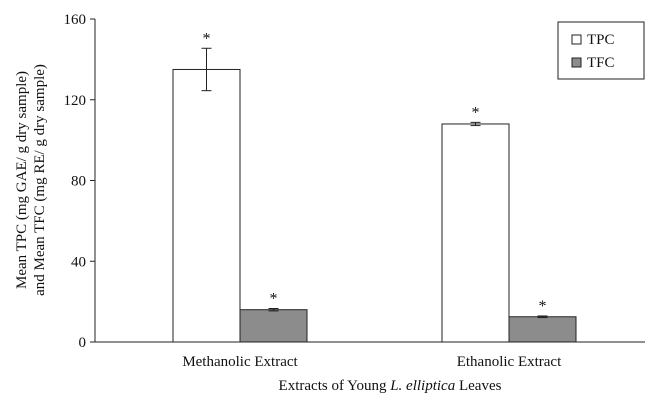  What do you see at coordinates (40, 180) in the screenshot?
I see `y-axis-title-line2: and Mean TFC (mg RE/ g dry sample)` at bounding box center [40, 180].